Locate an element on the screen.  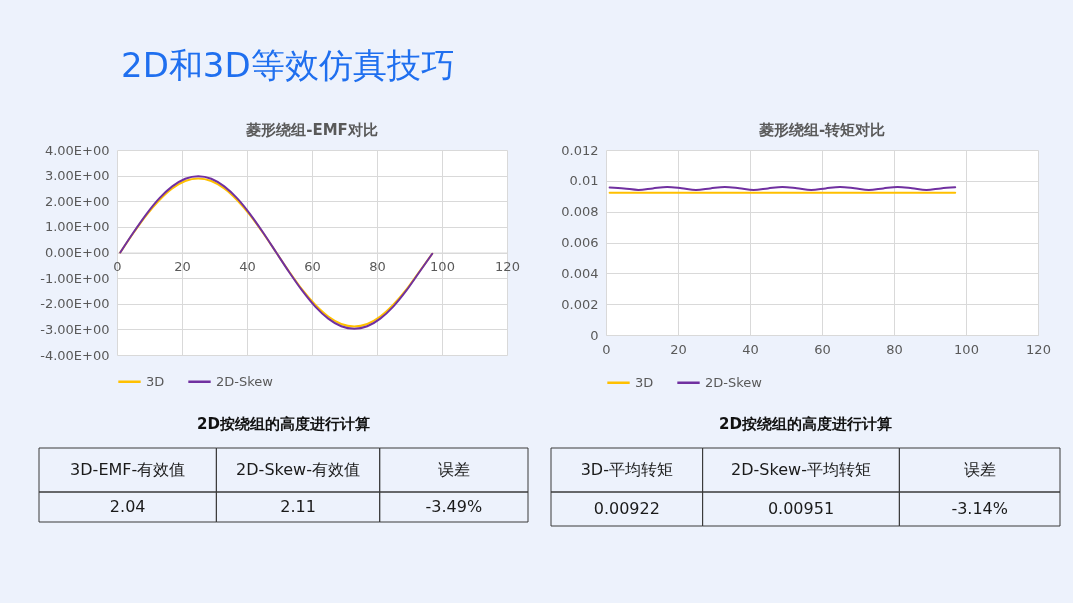
y-tick-label: 0.004 is located at coordinates (580, 273).